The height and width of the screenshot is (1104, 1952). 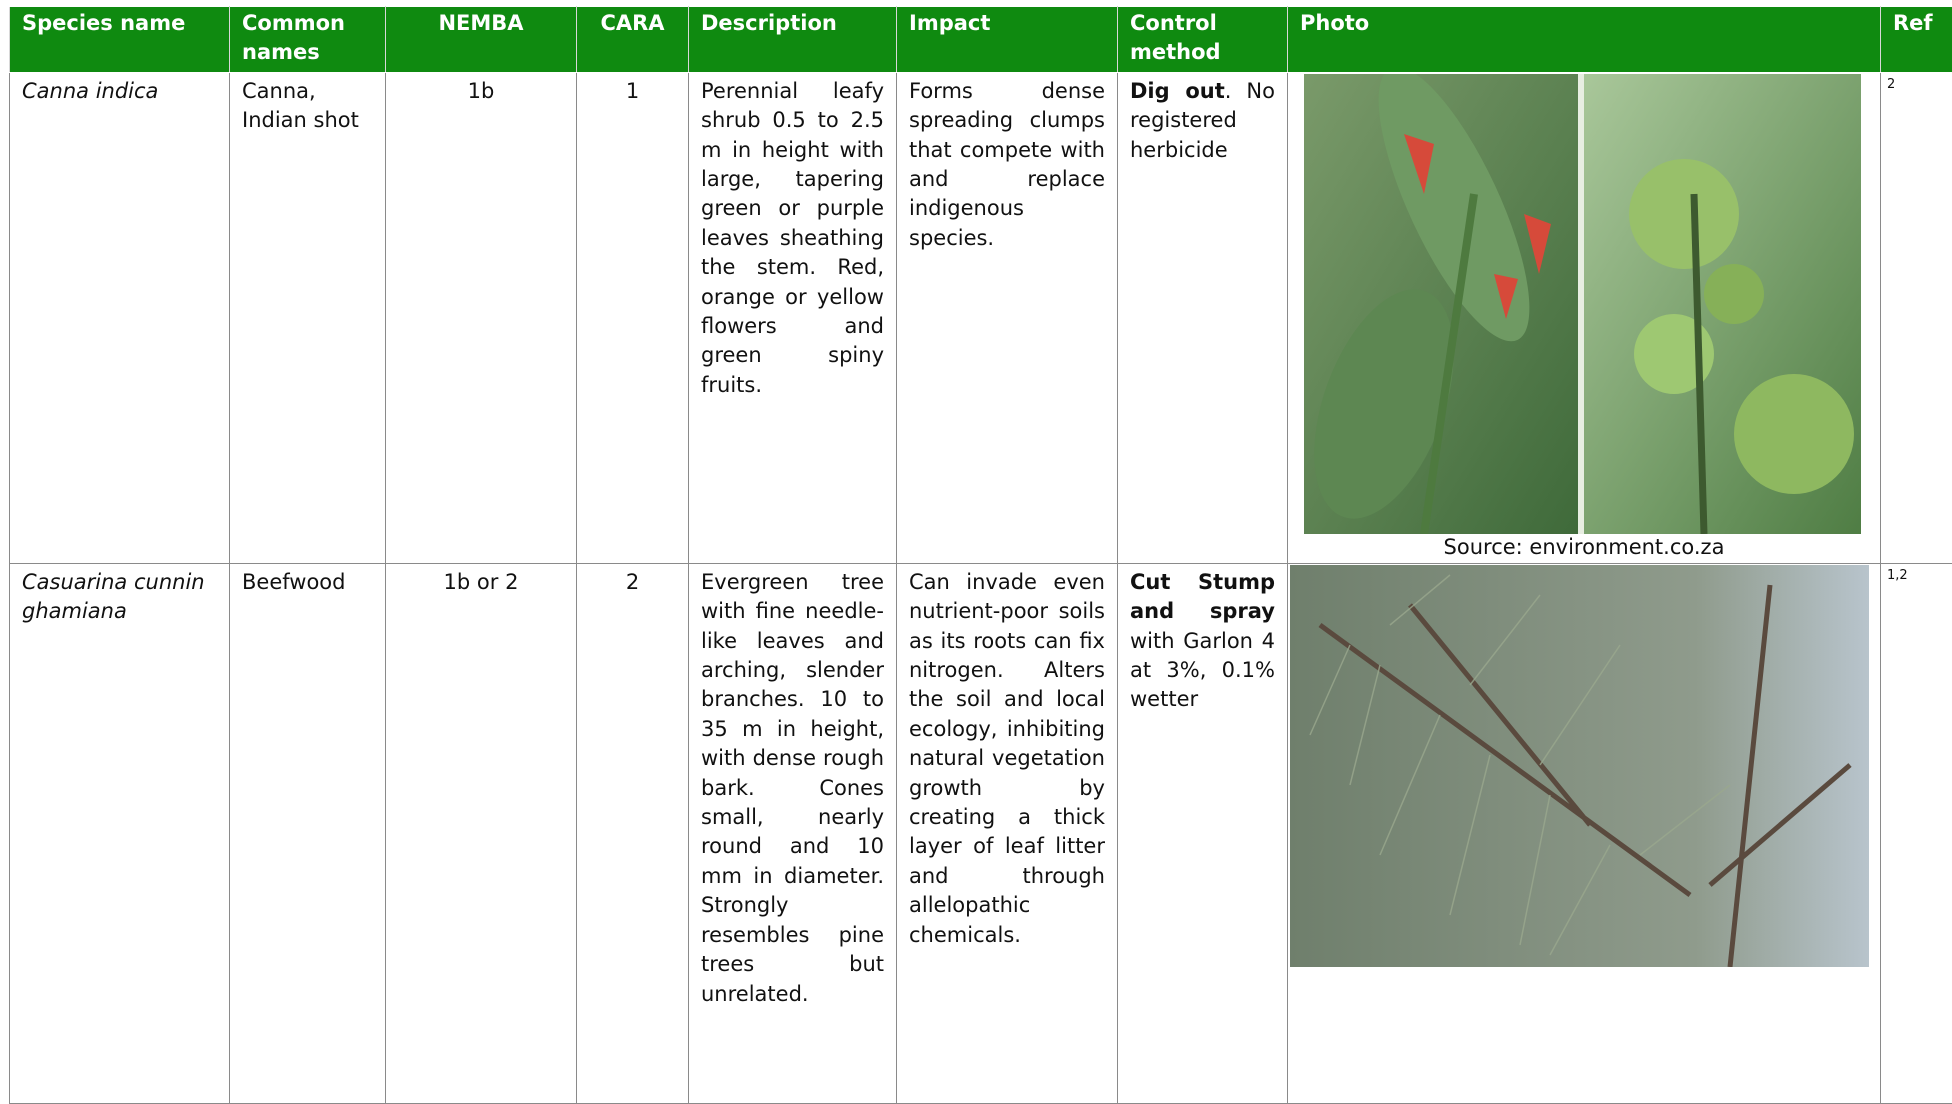 I want to click on control-bold: Cut Stump and spray, so click(x=1202, y=596).